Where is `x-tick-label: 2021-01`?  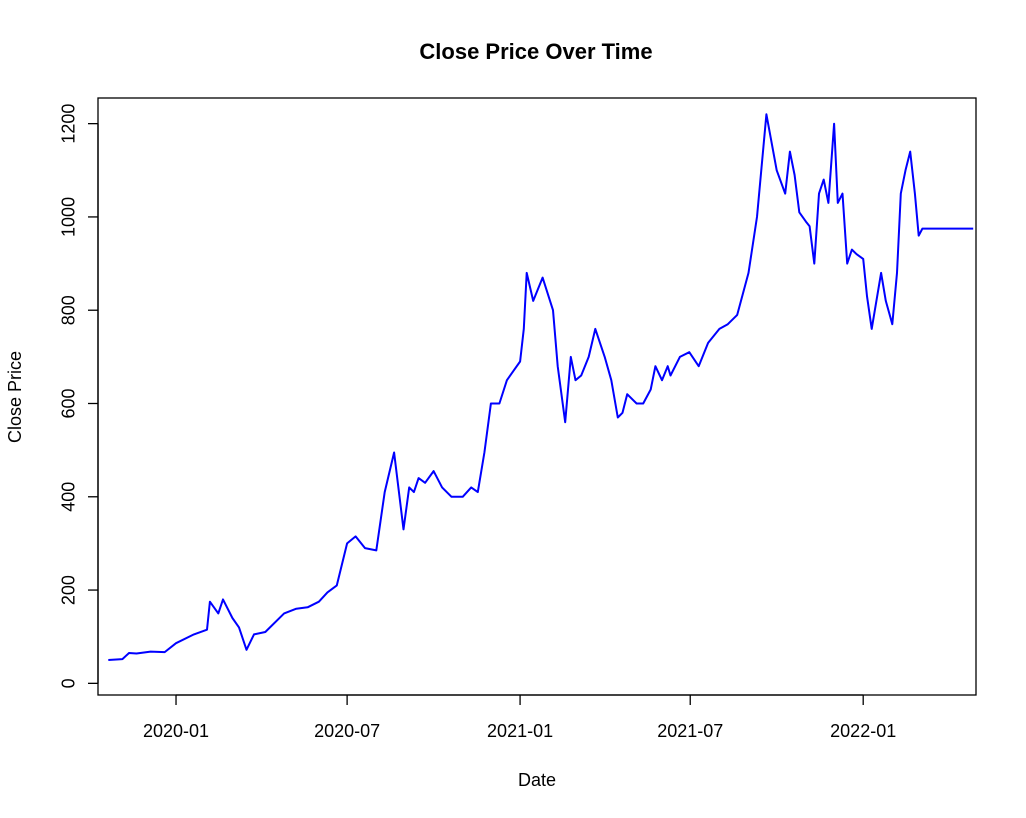 x-tick-label: 2021-01 is located at coordinates (520, 731).